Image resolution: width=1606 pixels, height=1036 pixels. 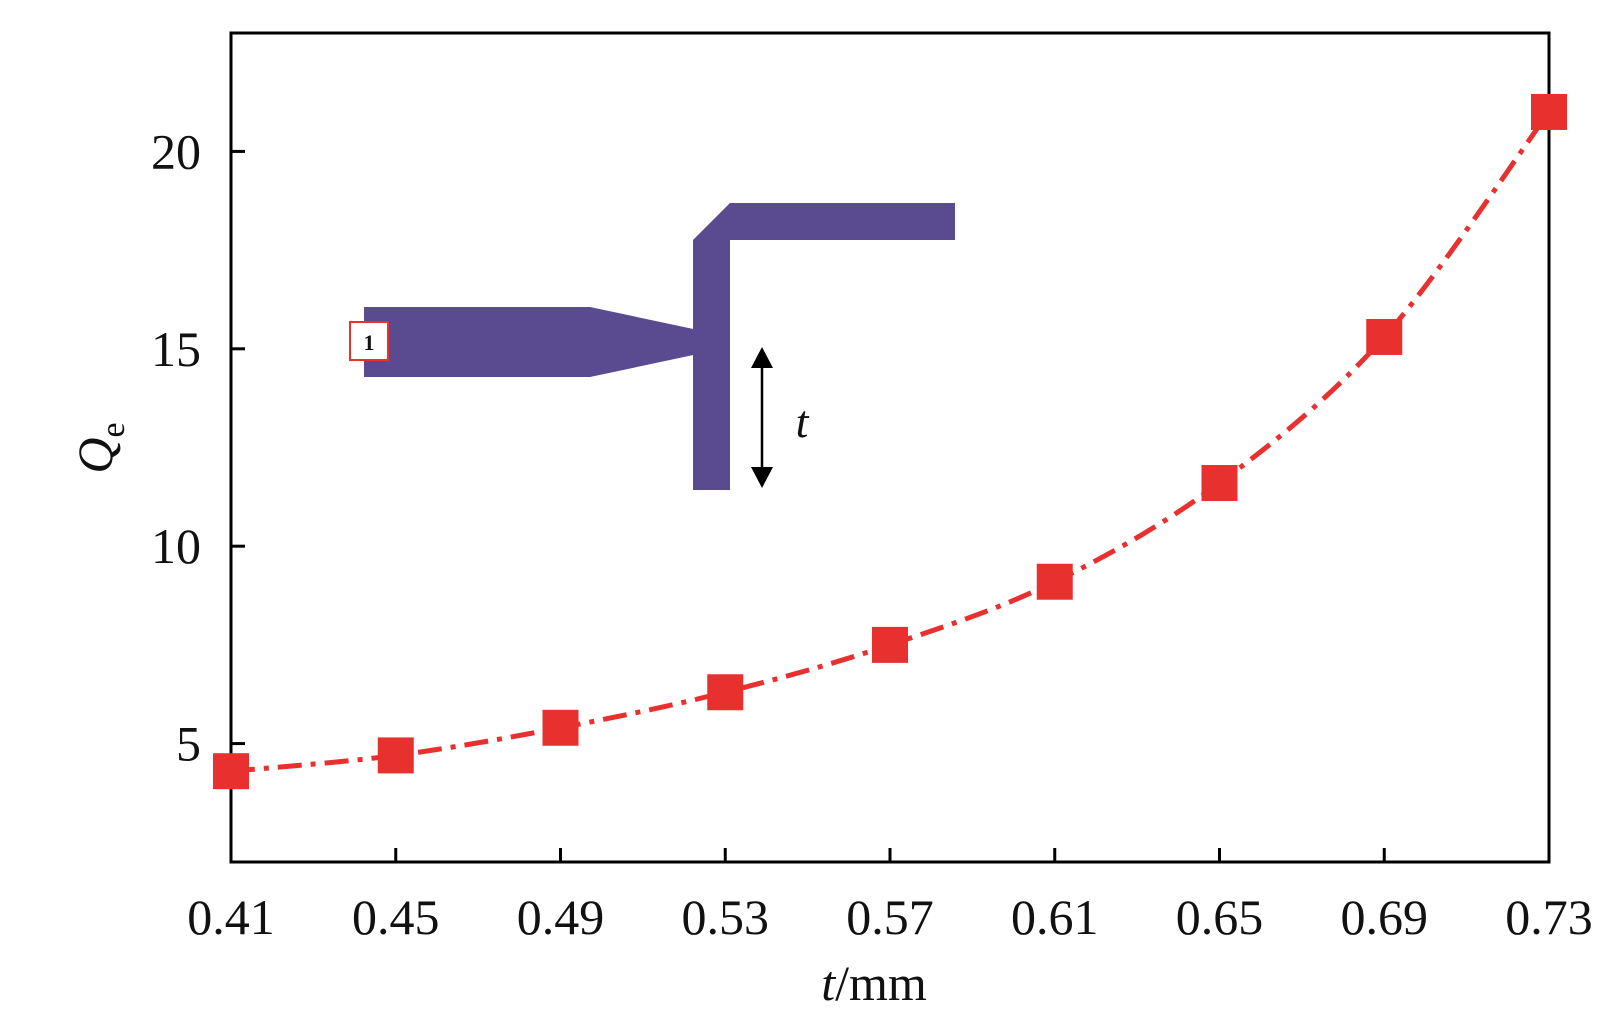 I want to click on dimension-label: t, so click(x=803, y=421).